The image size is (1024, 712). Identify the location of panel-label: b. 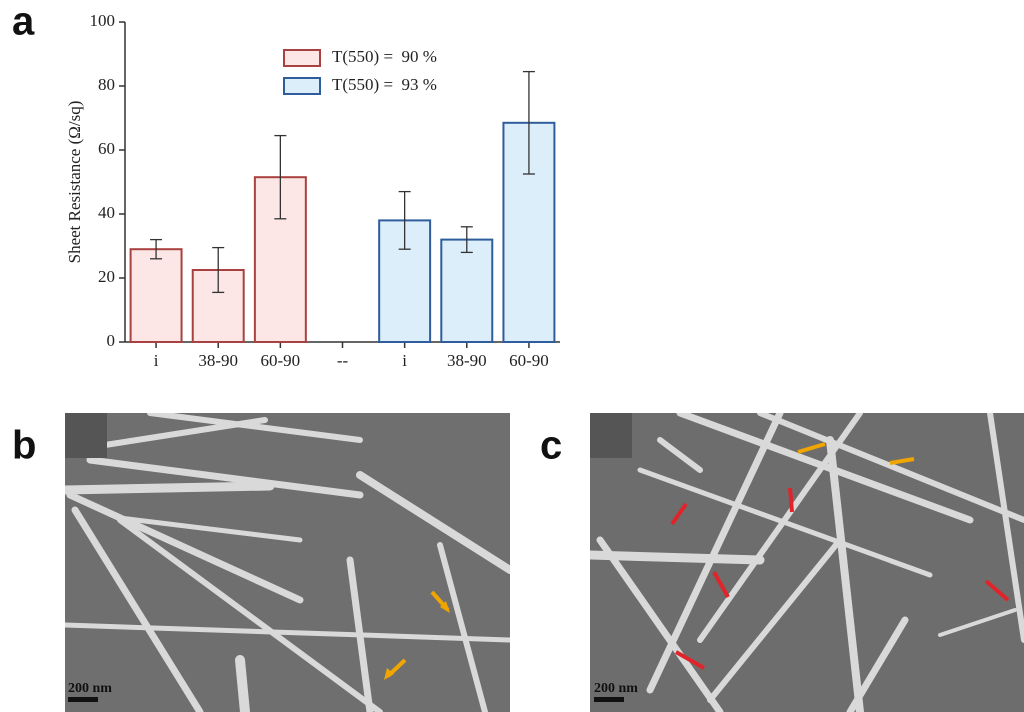
(24, 446).